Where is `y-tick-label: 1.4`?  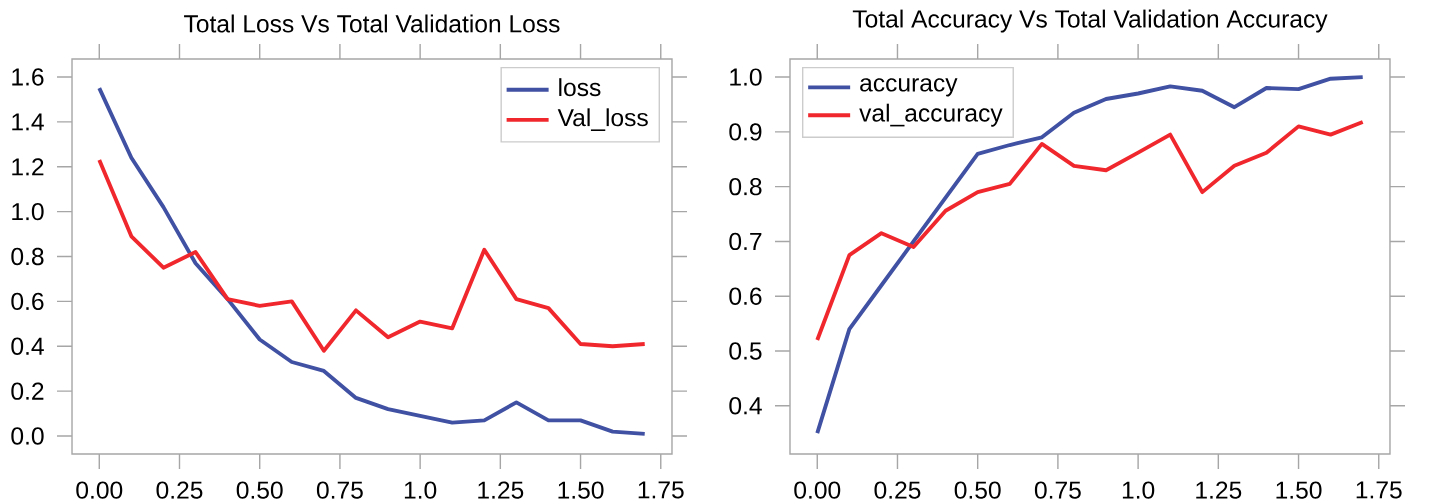 y-tick-label: 1.4 is located at coordinates (28, 122).